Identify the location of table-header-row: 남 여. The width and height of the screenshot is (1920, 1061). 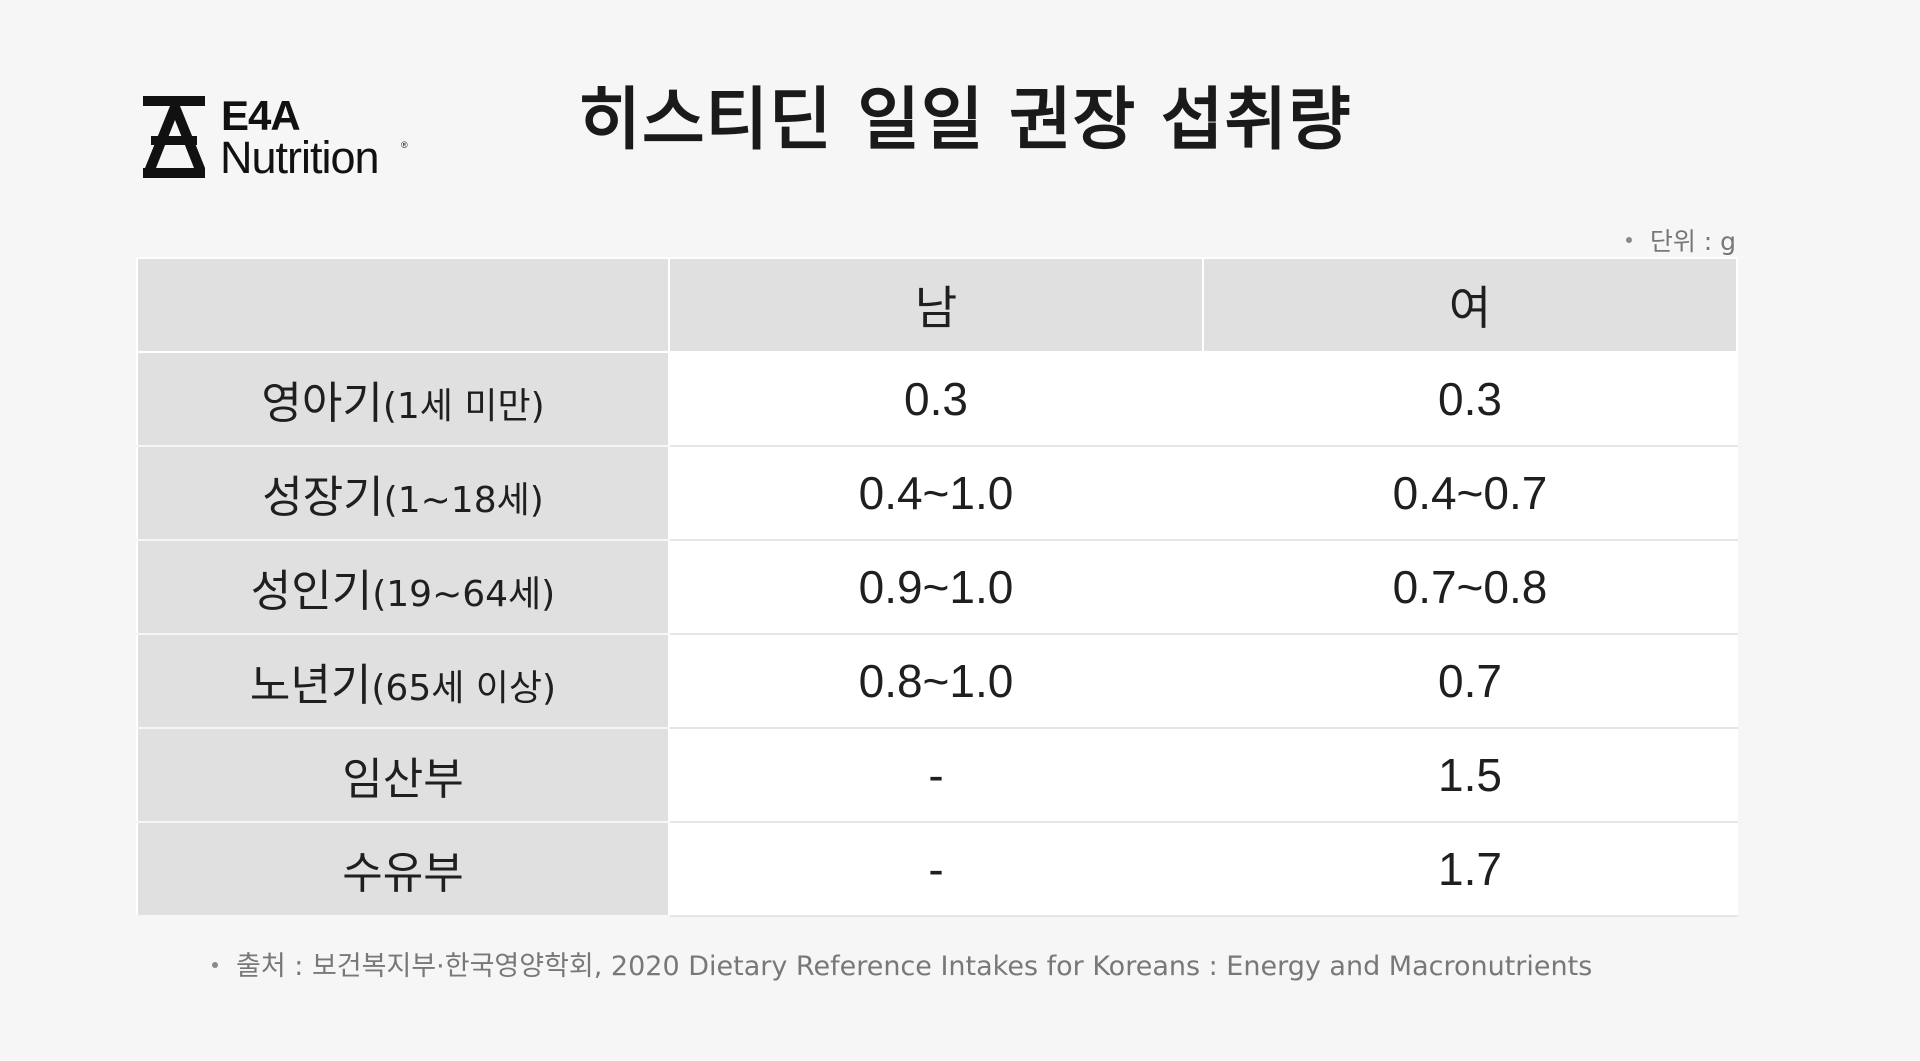
(937, 305).